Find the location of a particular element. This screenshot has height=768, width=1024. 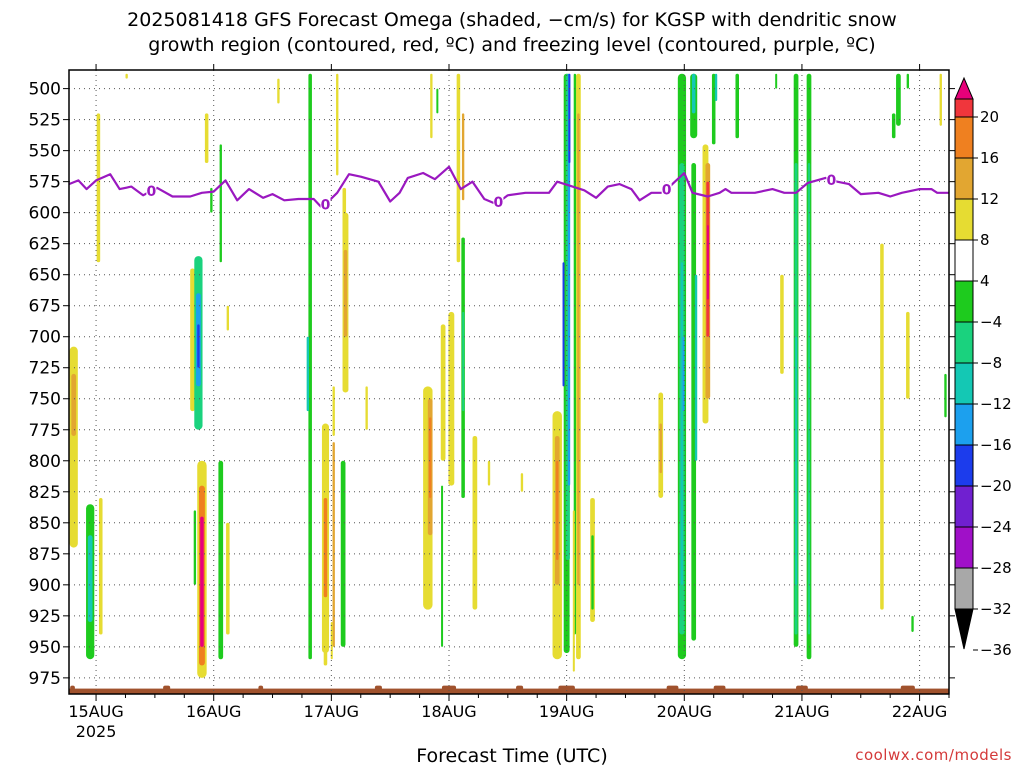

y-tick-label-850: 850 is located at coordinates (45, 524).